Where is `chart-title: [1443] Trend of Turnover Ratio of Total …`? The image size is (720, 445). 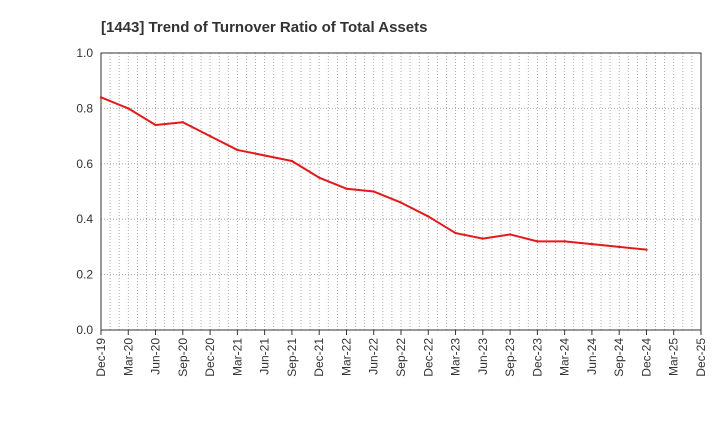 chart-title: [1443] Trend of Turnover Ratio of Total … is located at coordinates (264, 27).